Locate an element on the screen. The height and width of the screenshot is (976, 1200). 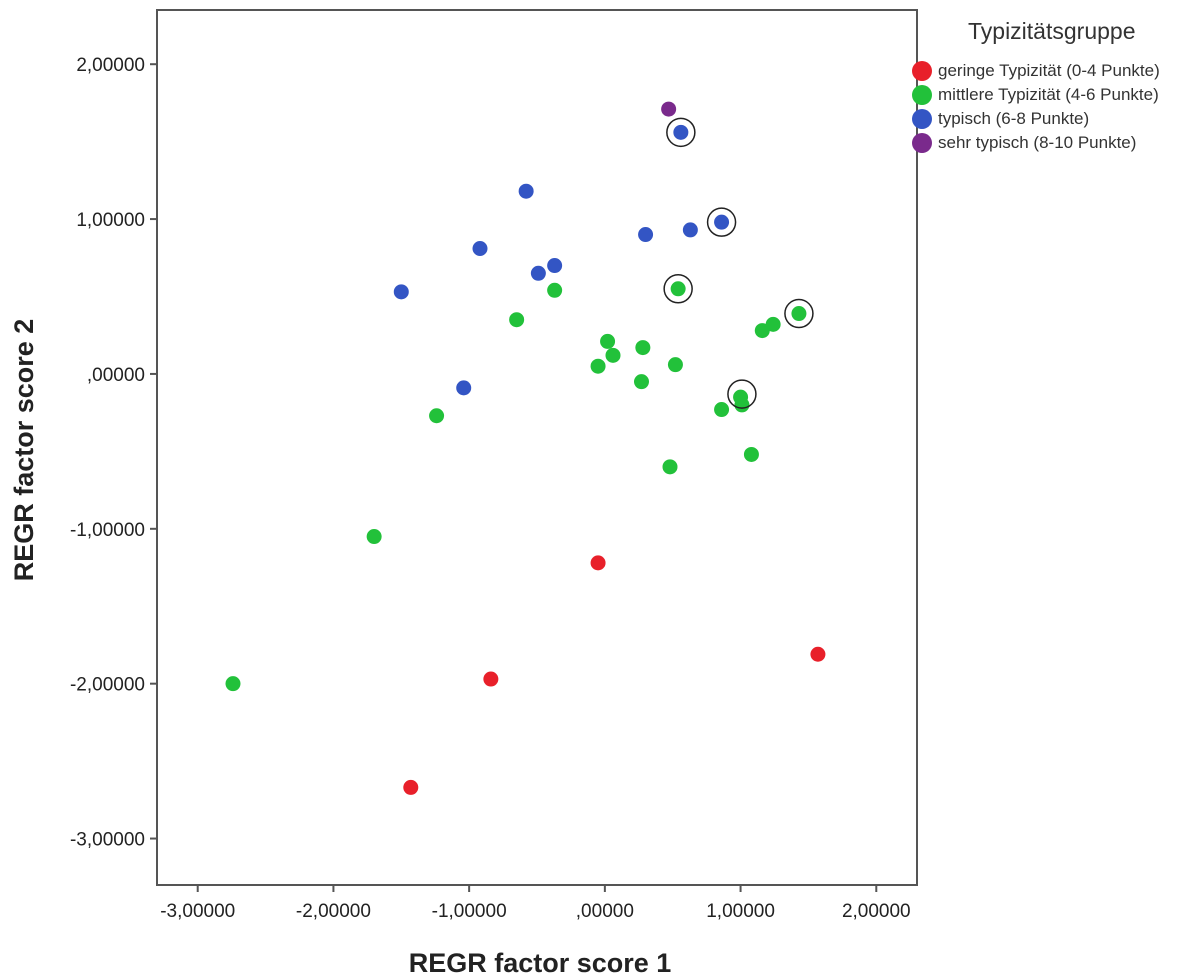
legend-item: sehr typisch (8-10 Punkte) is located at coordinates (1056, 143).